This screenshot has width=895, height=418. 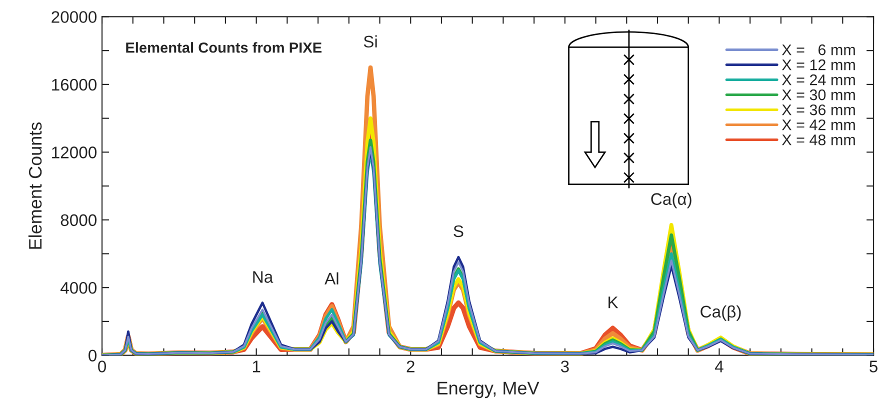 What do you see at coordinates (370, 41) in the screenshot?
I see `annotation: Si` at bounding box center [370, 41].